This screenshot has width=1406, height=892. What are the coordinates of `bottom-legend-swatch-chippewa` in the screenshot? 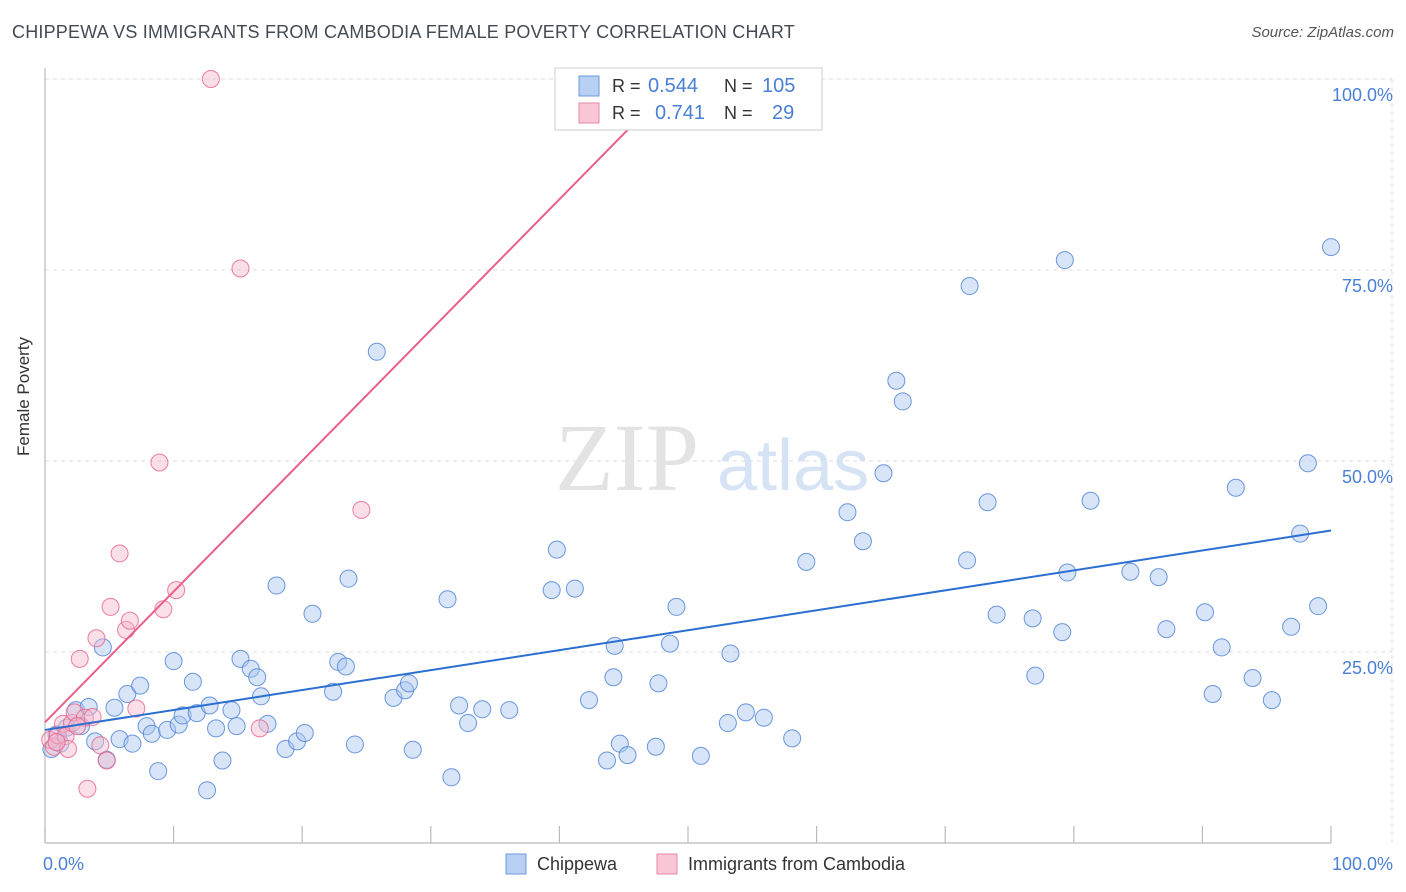 It's located at (516, 864).